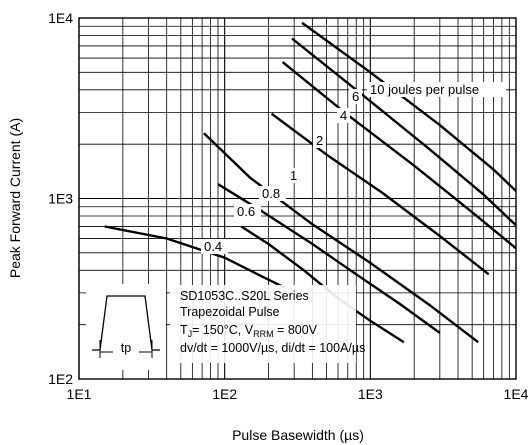 The image size is (531, 445). What do you see at coordinates (516, 394) in the screenshot?
I see `x-tick-label: 1E4` at bounding box center [516, 394].